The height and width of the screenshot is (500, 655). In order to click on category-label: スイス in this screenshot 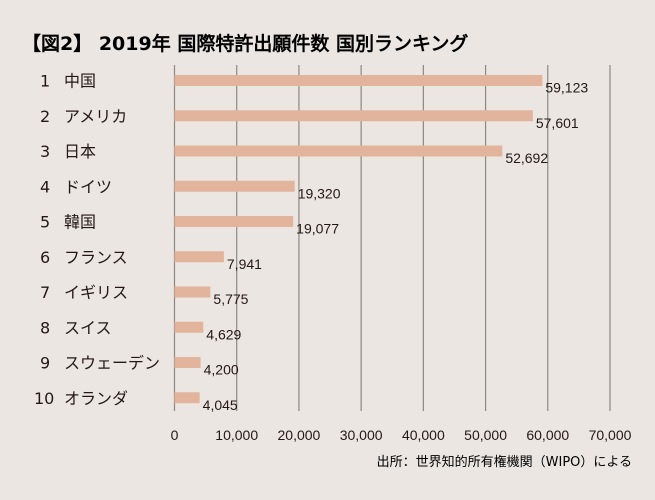, I will do `click(88, 327)`.